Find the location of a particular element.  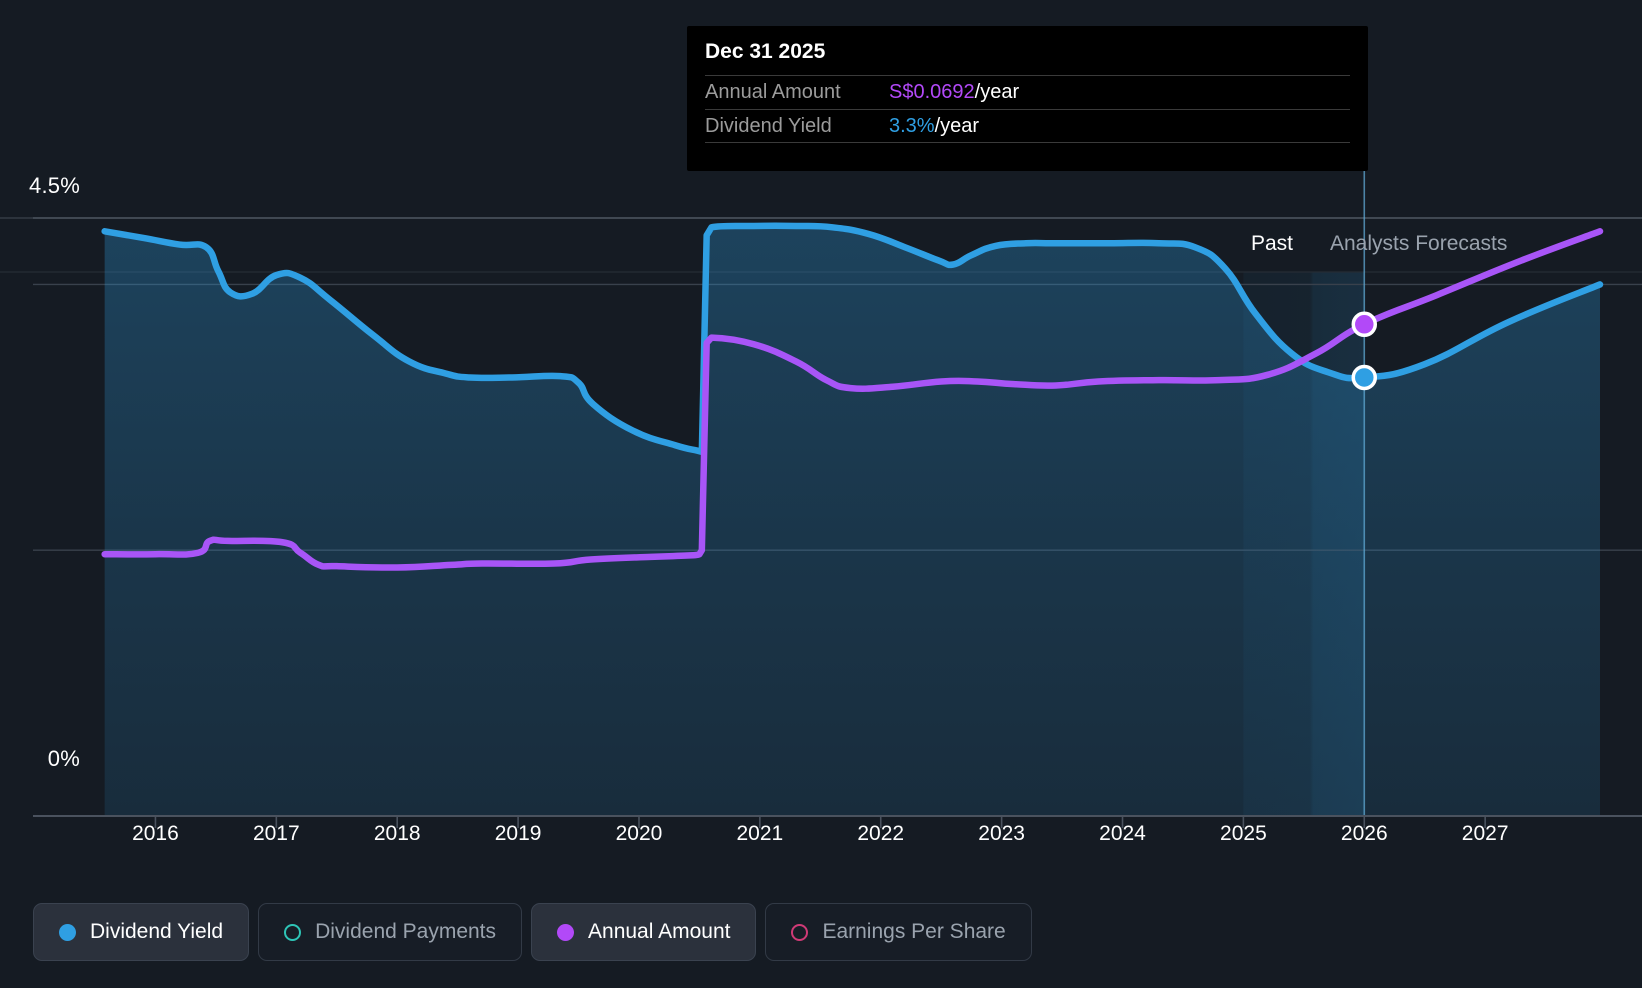

x-axis-label-2017: 2017 is located at coordinates (276, 833).